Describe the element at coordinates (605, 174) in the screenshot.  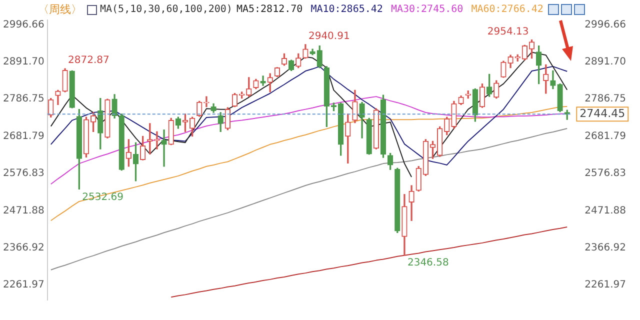
I see `y2-tick-label: 2576.83` at that location.